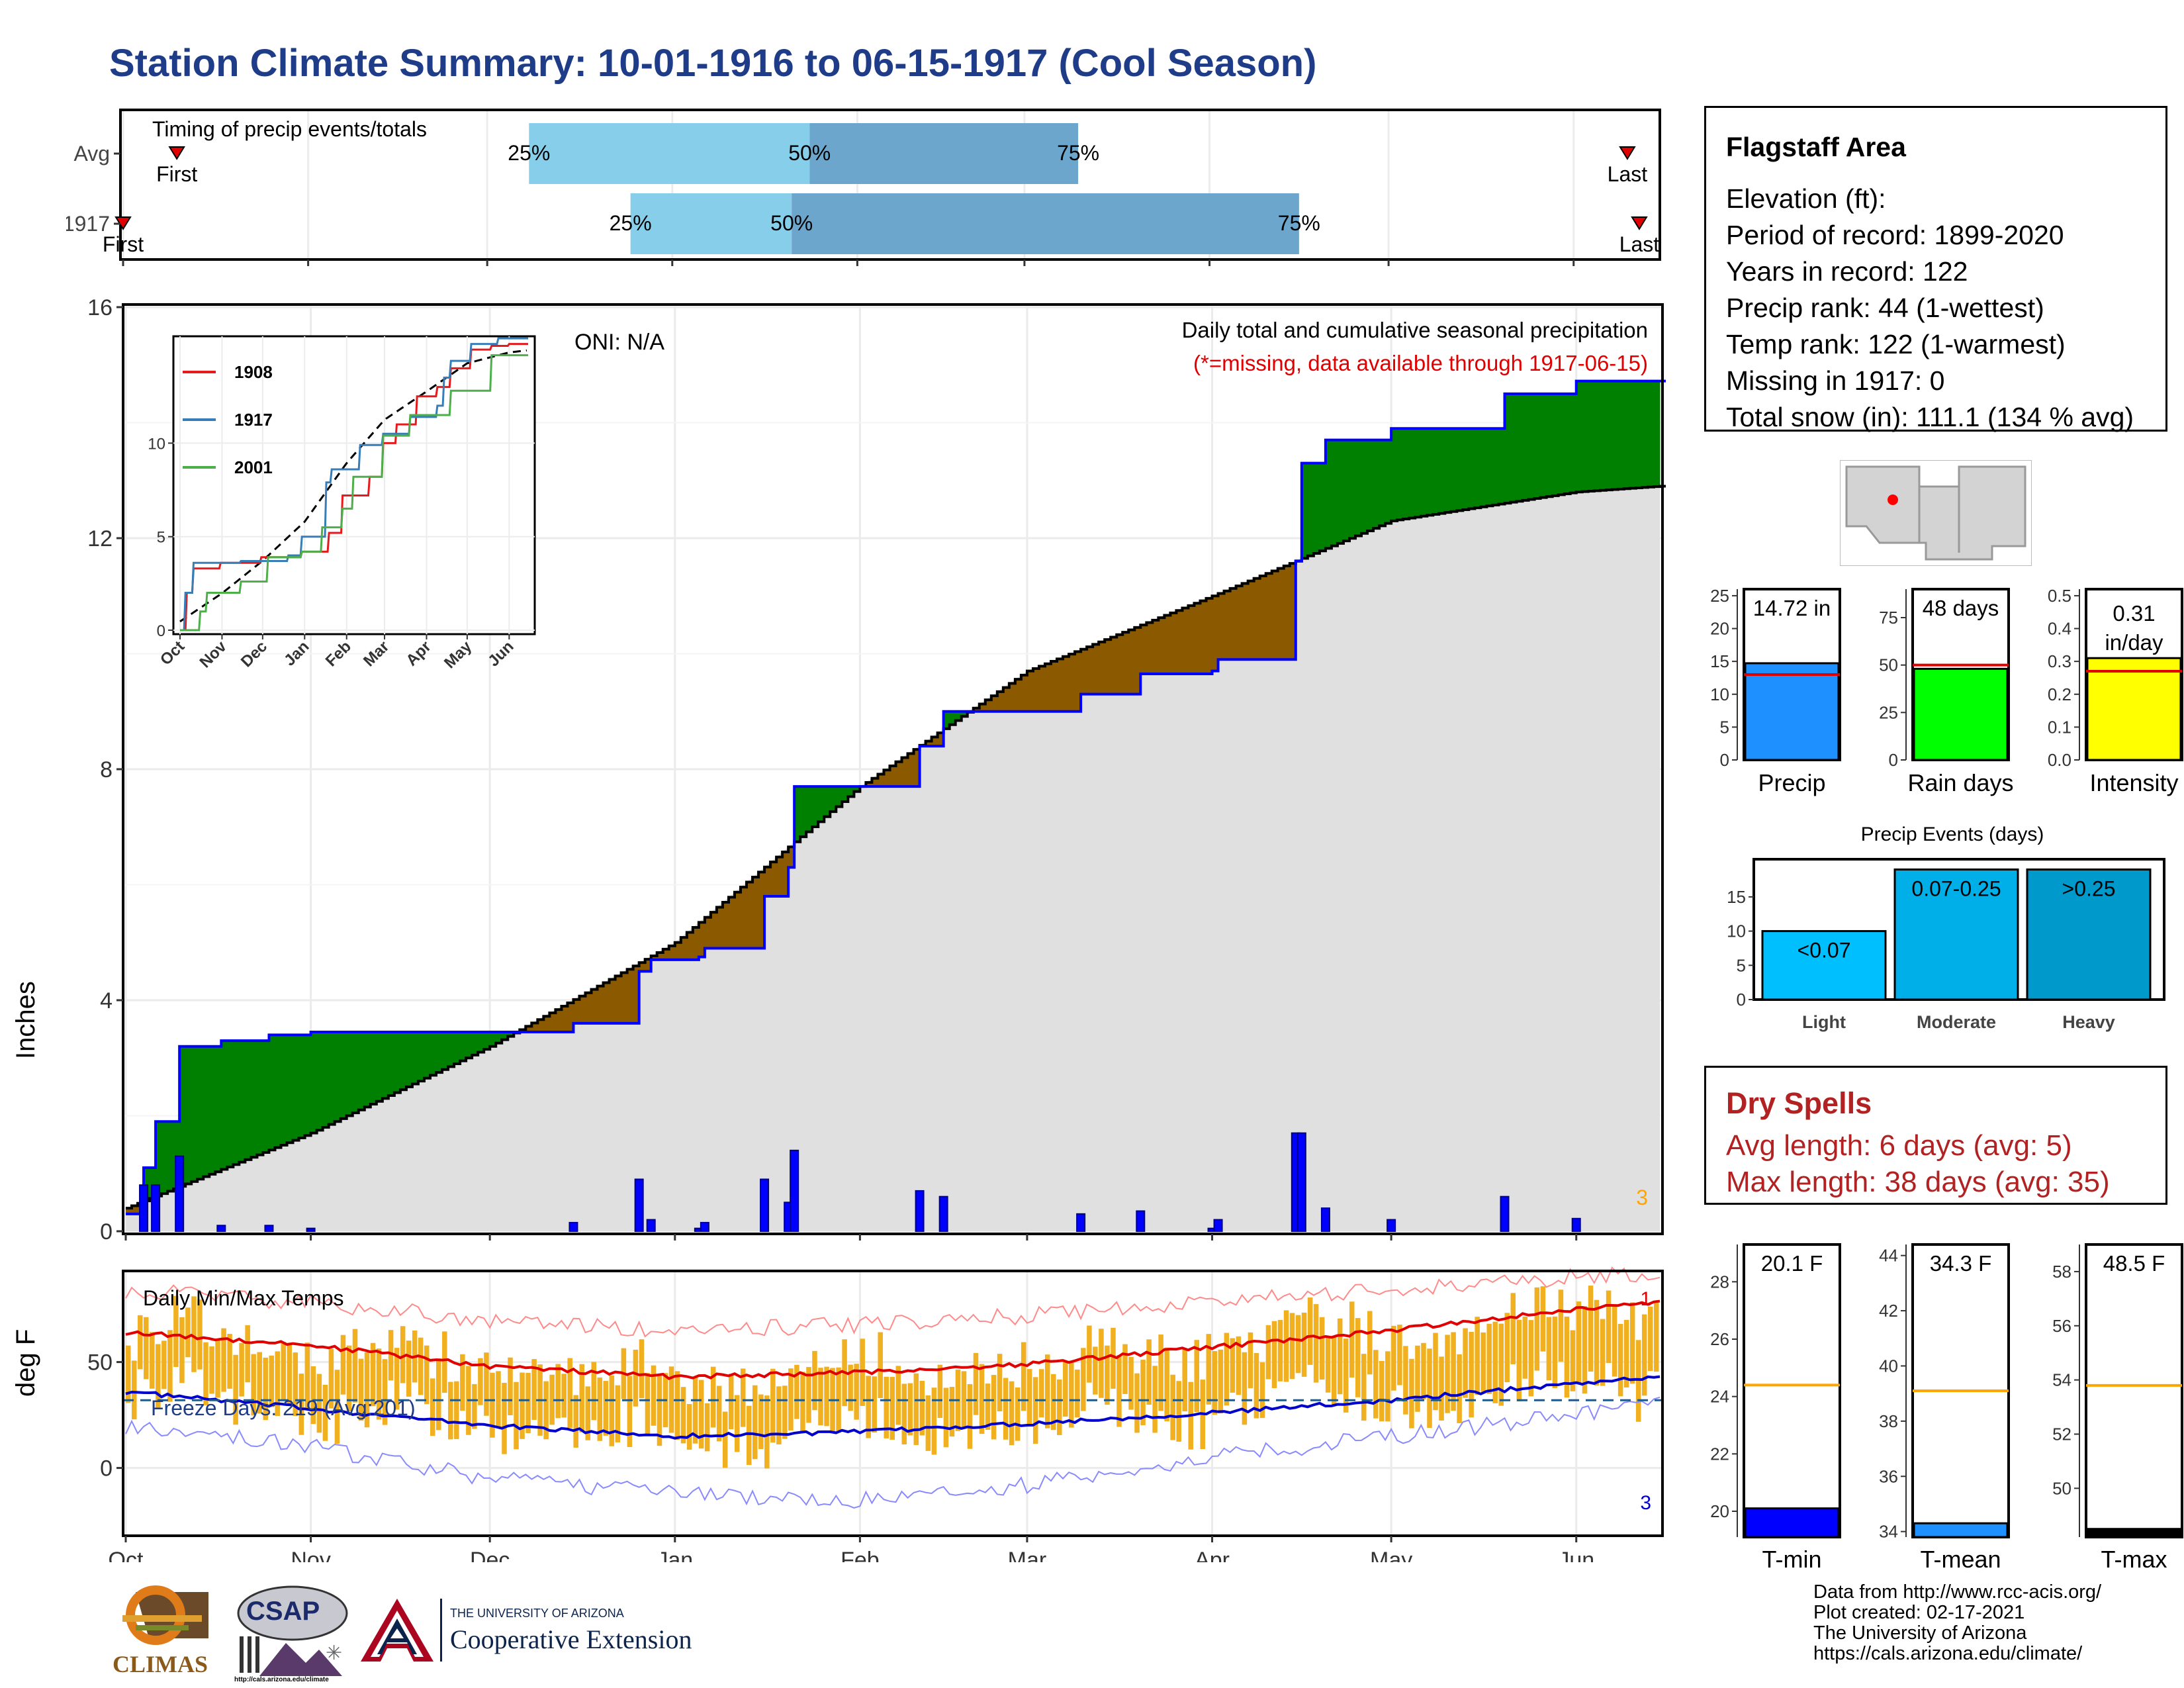 The height and width of the screenshot is (1688, 2184). What do you see at coordinates (1957, 1022) in the screenshot?
I see `events-category-label: Moderate` at bounding box center [1957, 1022].